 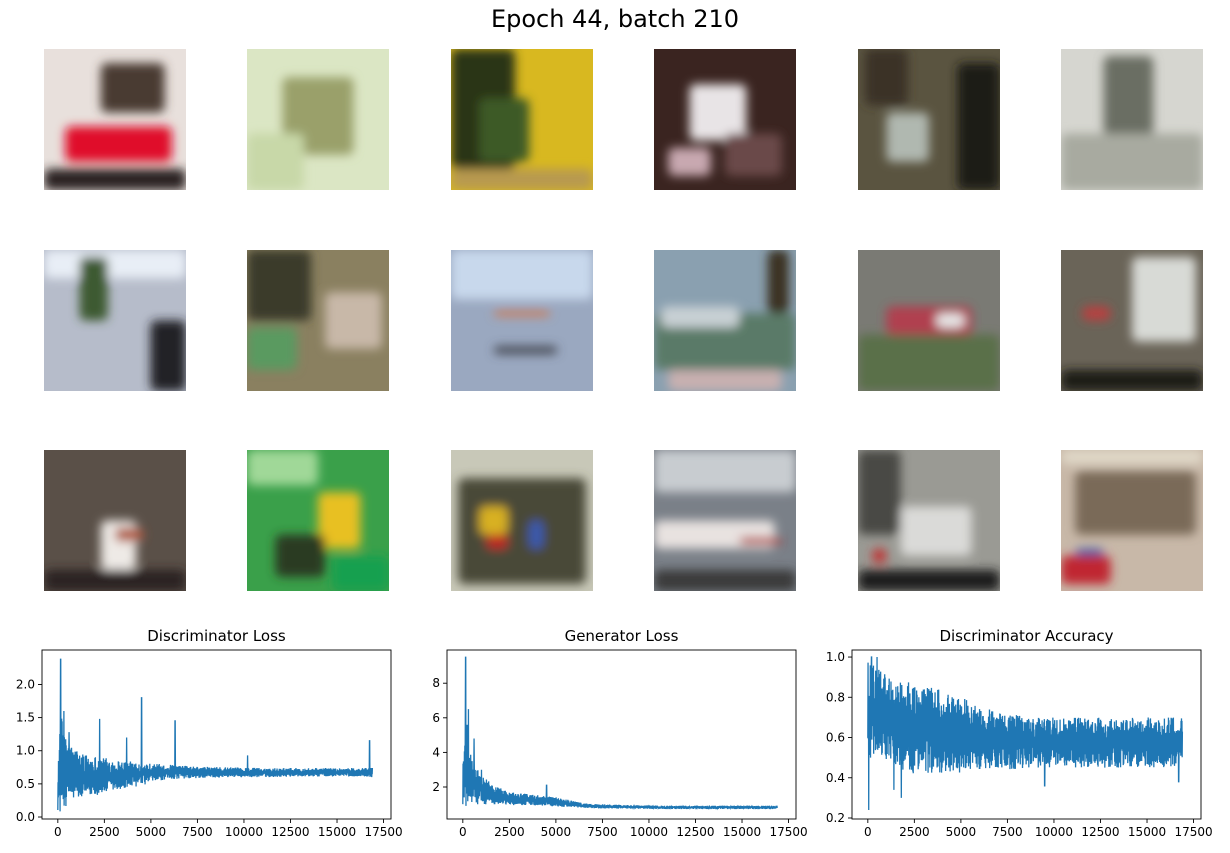 I want to click on discriminator-loss-series-line, so click(x=215, y=735).